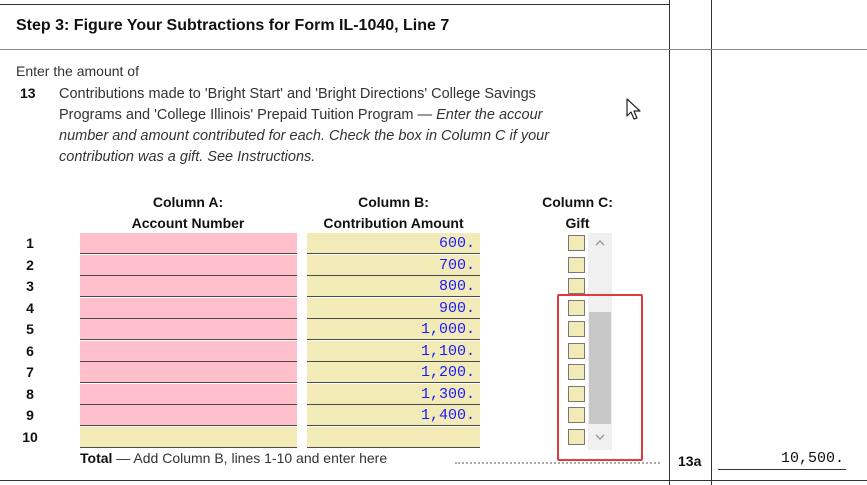 Image resolution: width=867 pixels, height=485 pixels. Describe the element at coordinates (30, 351) in the screenshot. I see `row-number: 6` at that location.